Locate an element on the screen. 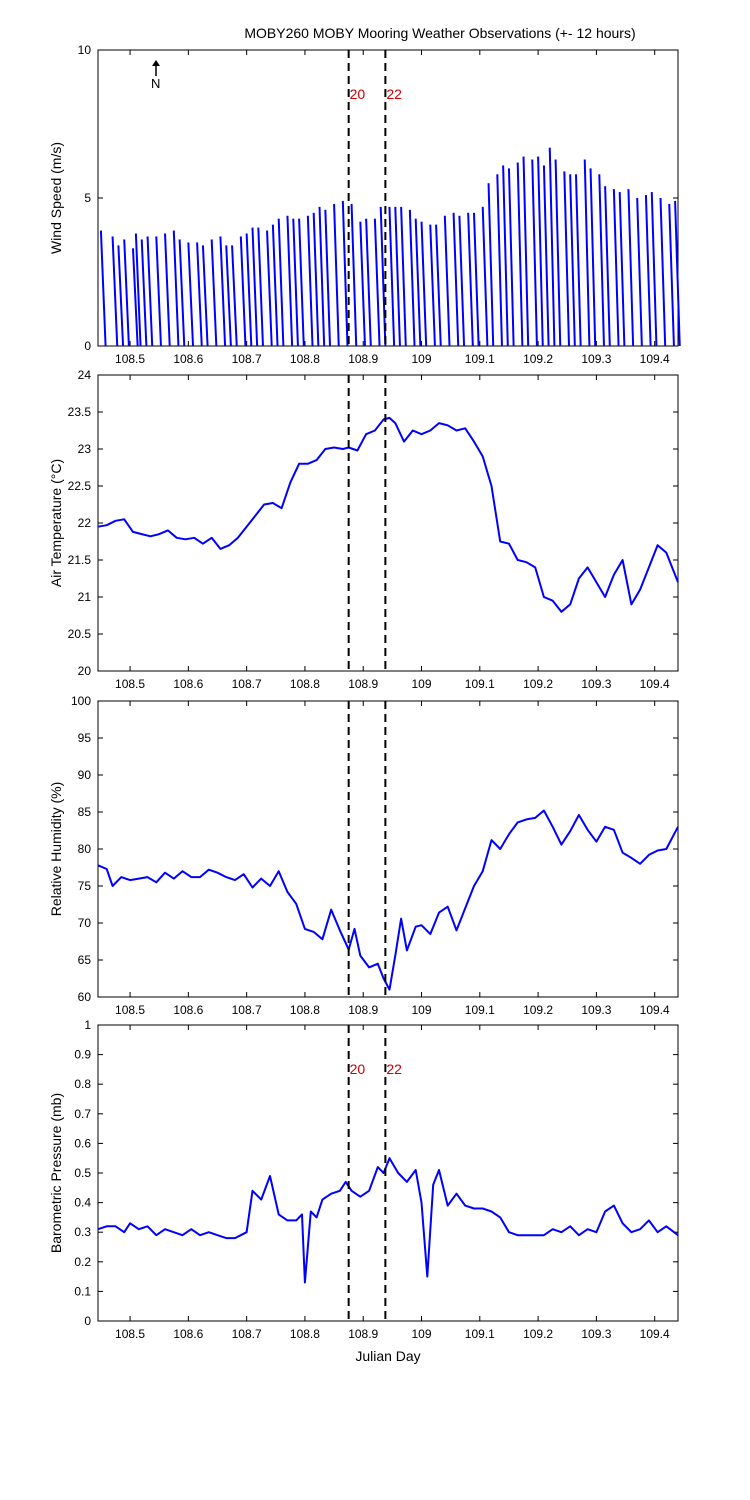 The width and height of the screenshot is (750, 1500). y-tick-label: 10 is located at coordinates (85, 50).